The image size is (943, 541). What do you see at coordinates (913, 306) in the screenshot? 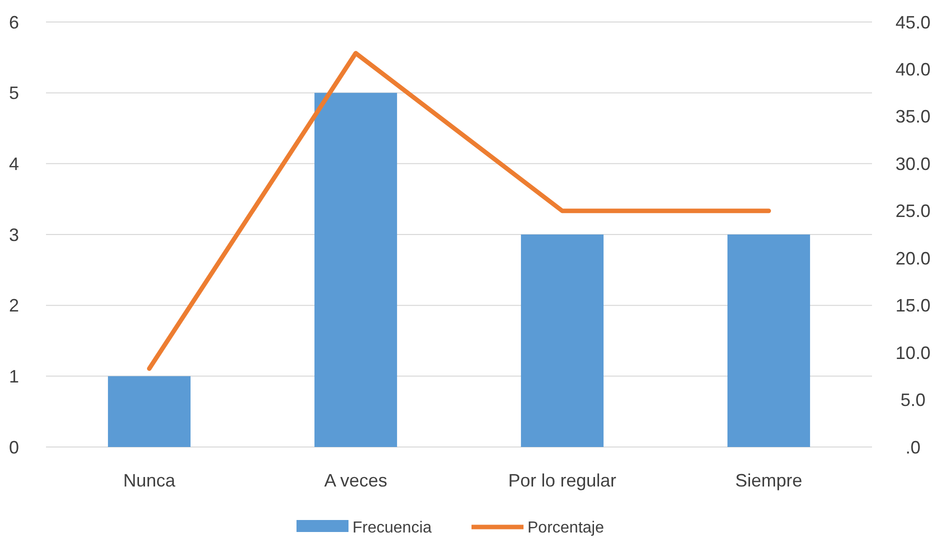
I see `y2-tick-label: 15.0` at bounding box center [913, 306].